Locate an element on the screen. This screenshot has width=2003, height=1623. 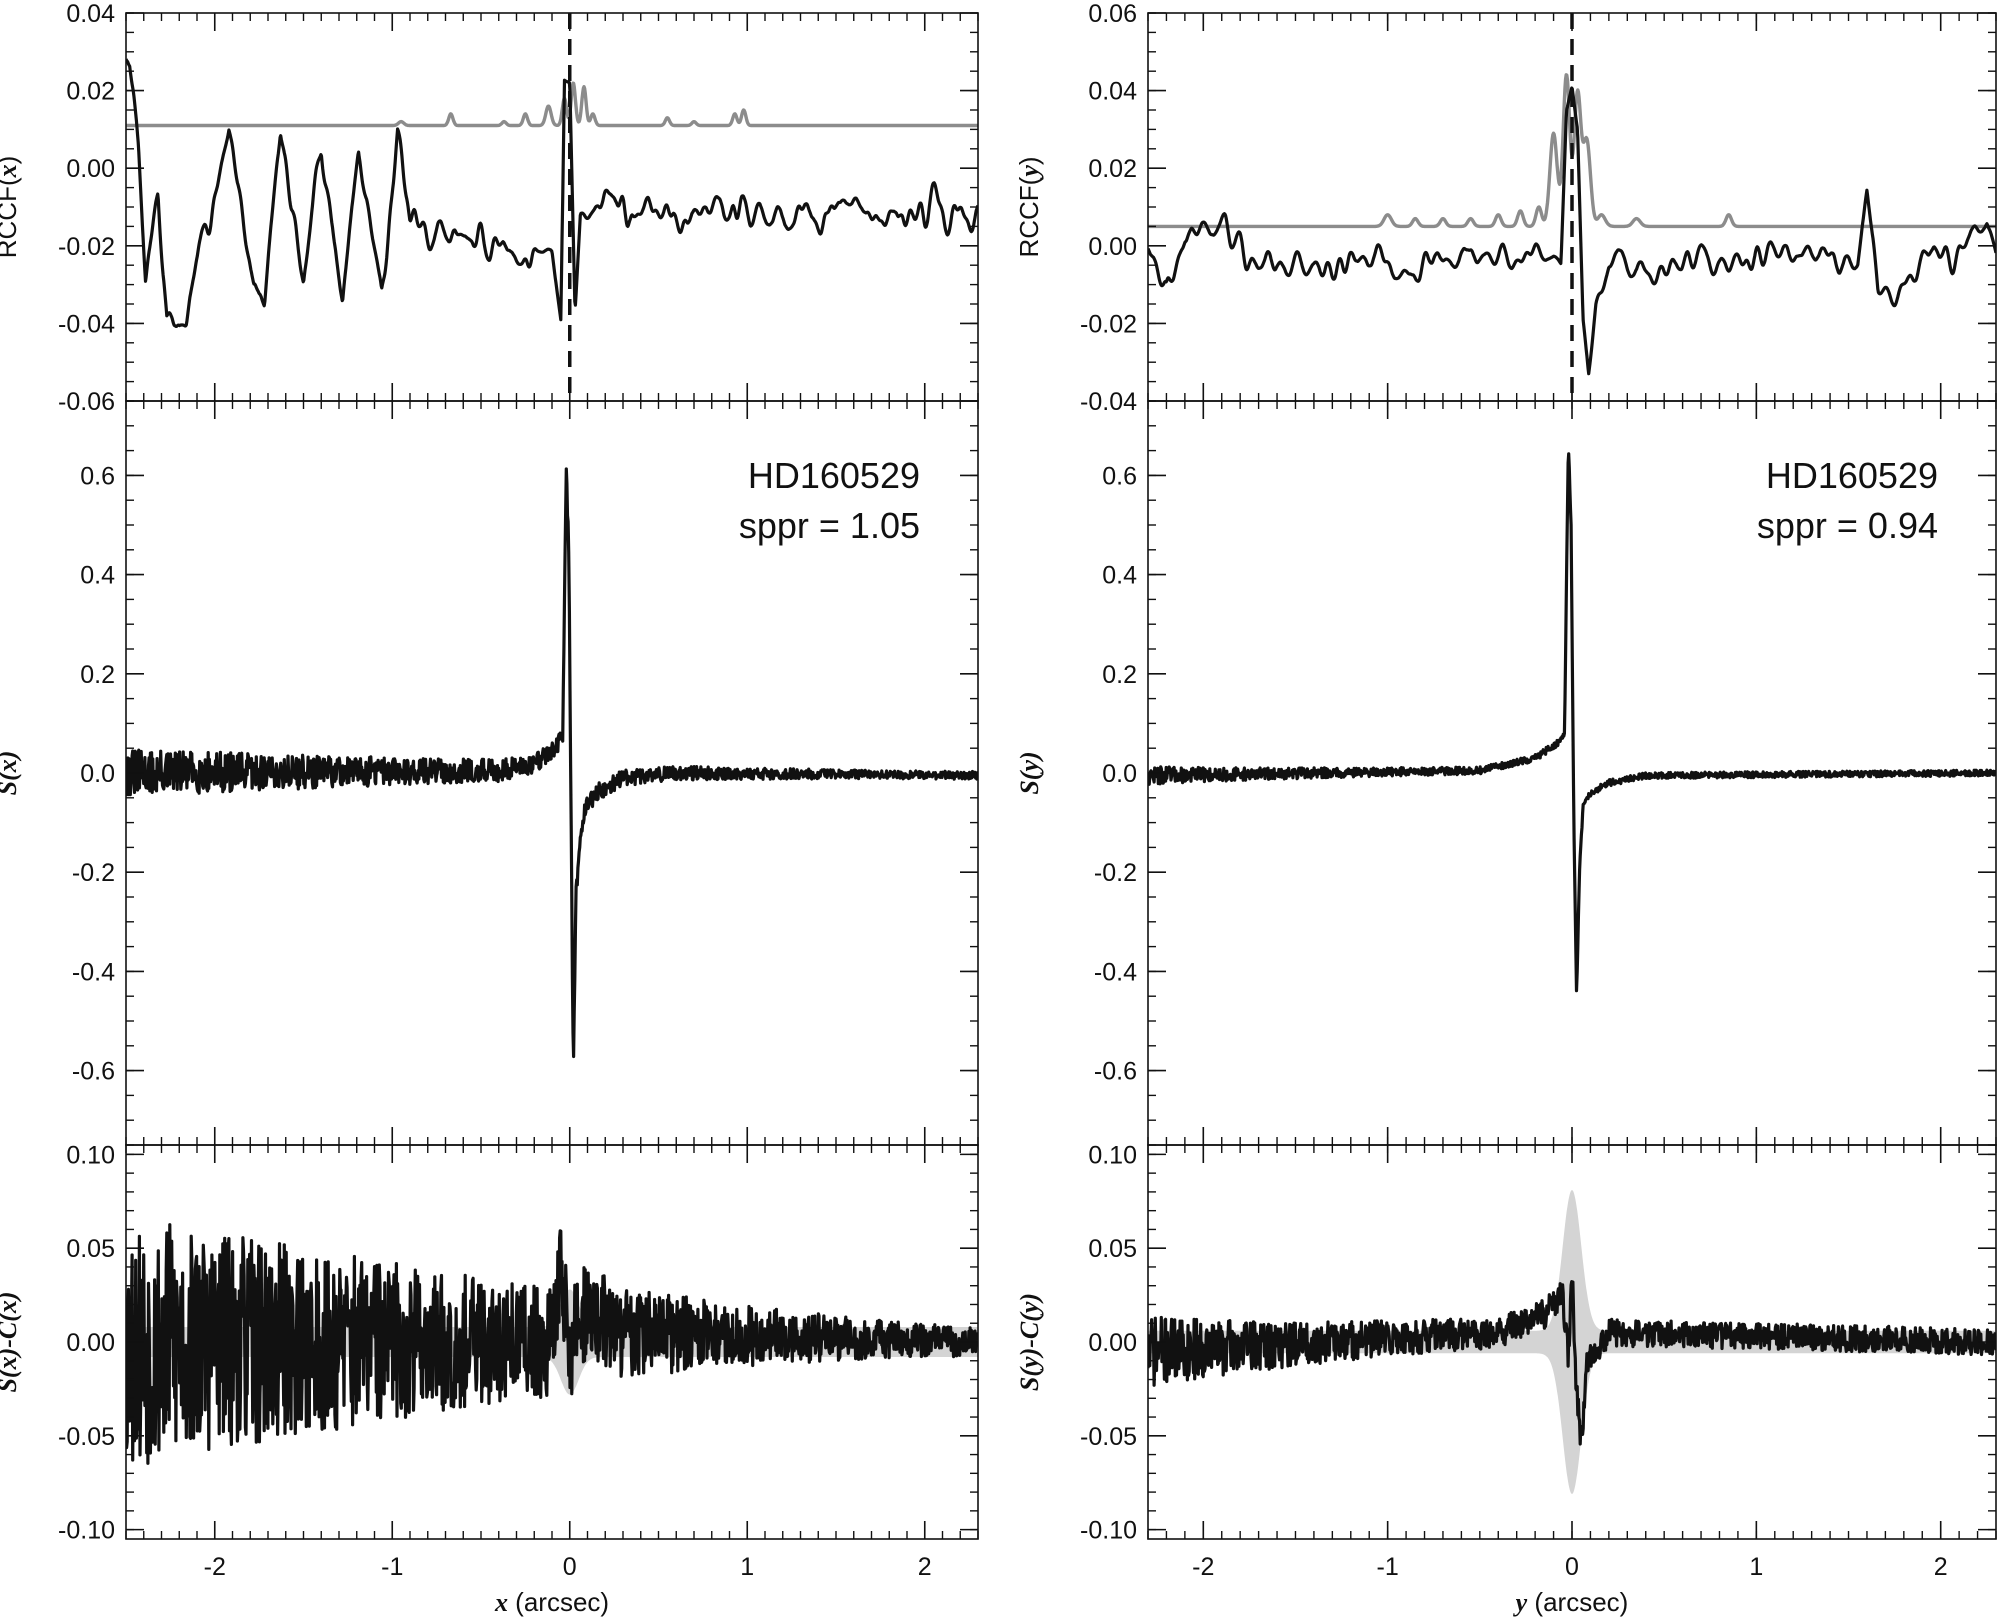
y-tick-label: -0.06 is located at coordinates (86, 402).